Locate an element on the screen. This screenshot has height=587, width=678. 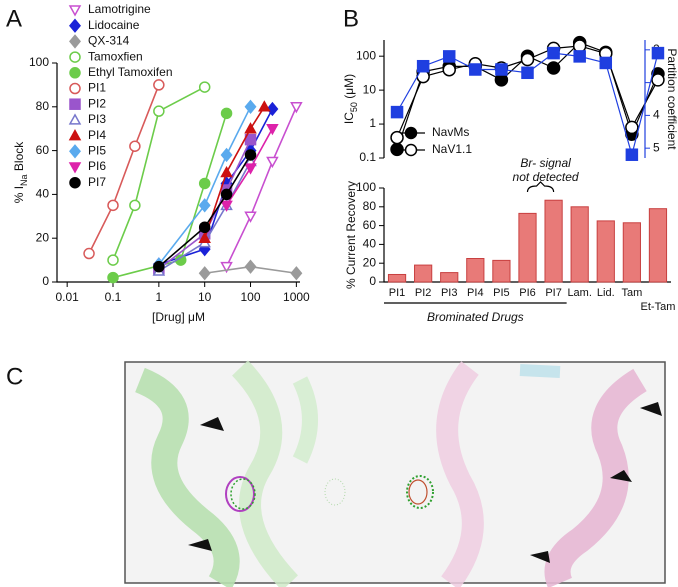
y-tick-label: 40 is located at coordinates (43, 194).